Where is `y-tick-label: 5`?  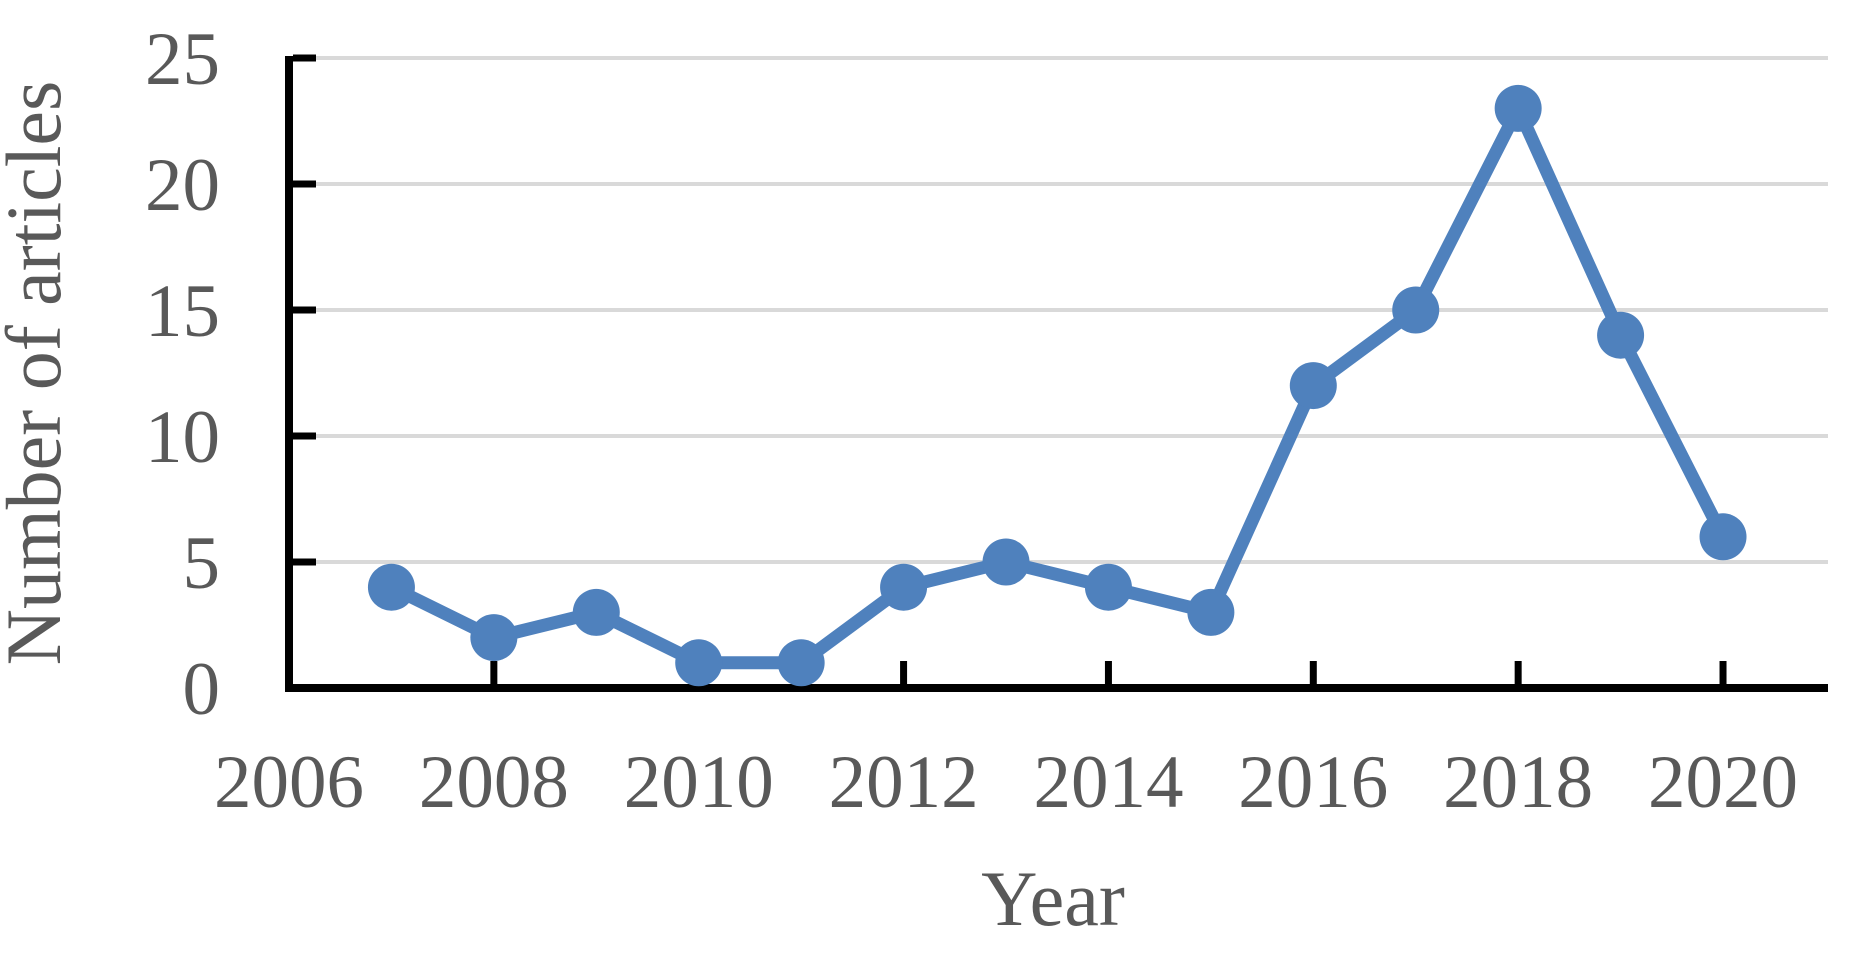 y-tick-label: 5 is located at coordinates (202, 563).